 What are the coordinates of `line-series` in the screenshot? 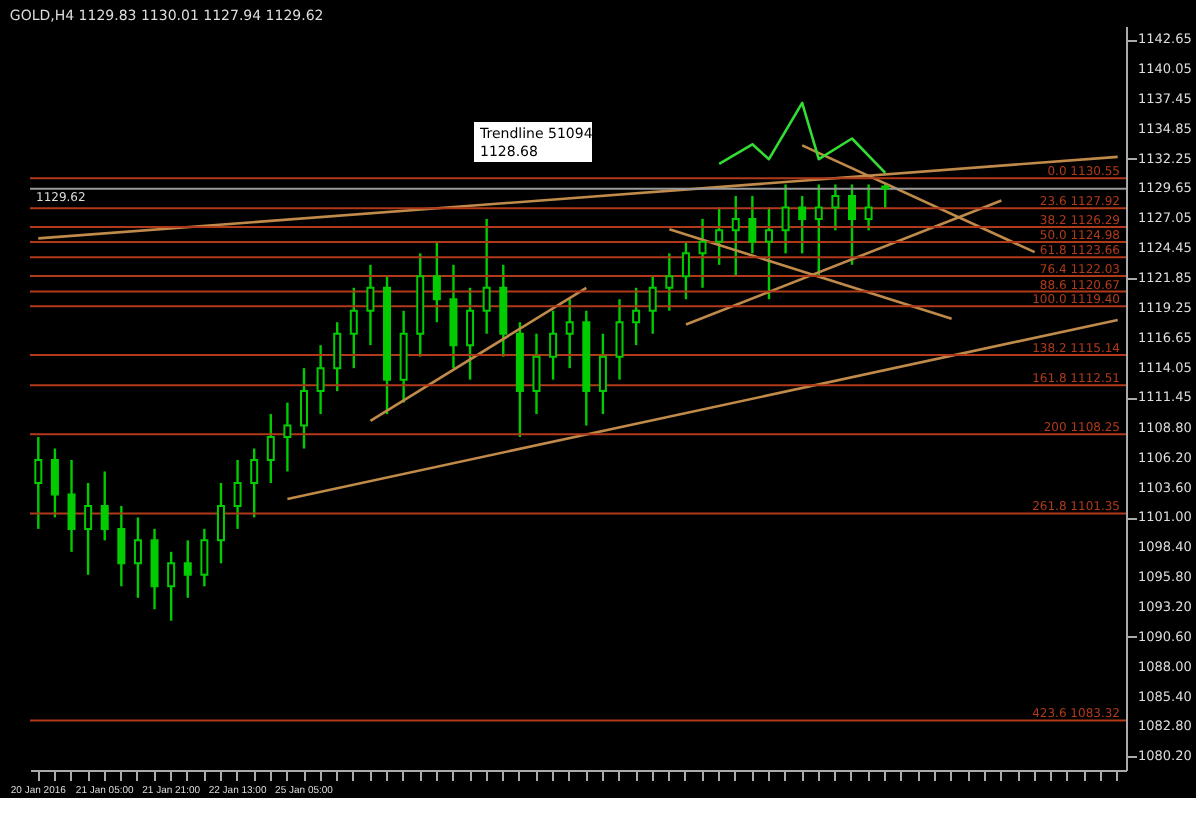 It's located at (802, 138).